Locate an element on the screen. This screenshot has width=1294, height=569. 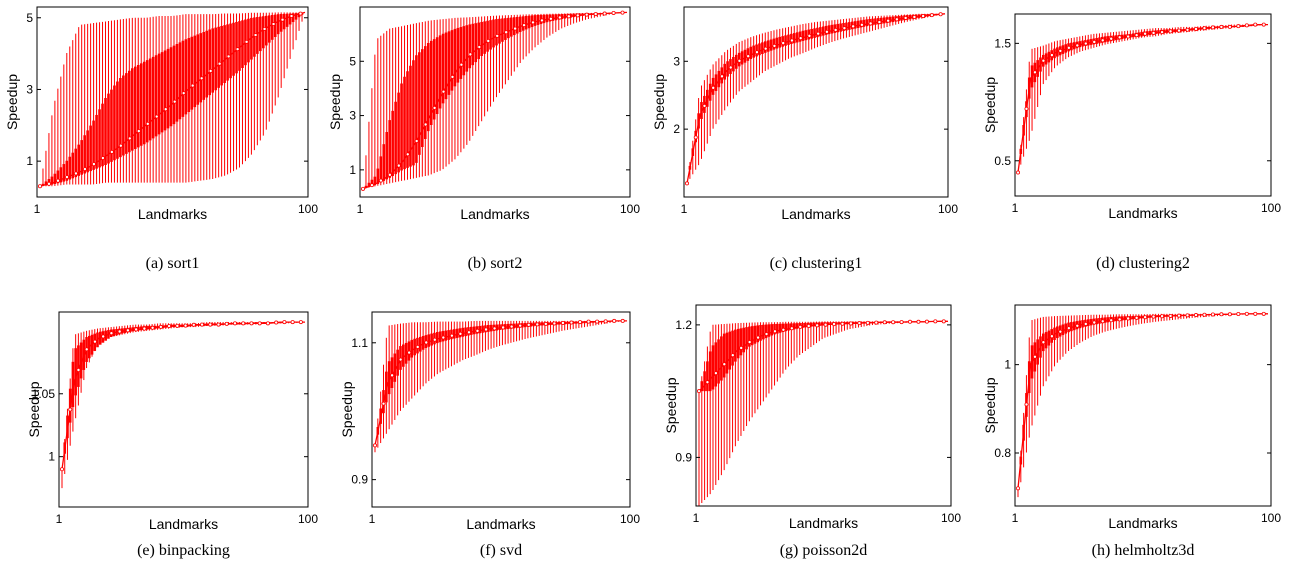
panel-caption: (a) sort1 is located at coordinates (173, 263).